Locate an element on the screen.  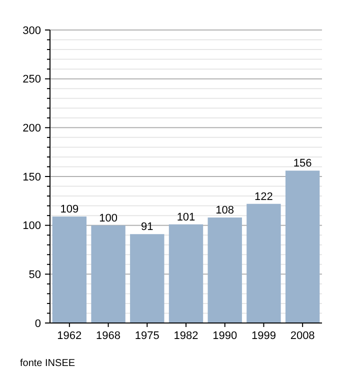
data-label: 100 is located at coordinates (108, 218).